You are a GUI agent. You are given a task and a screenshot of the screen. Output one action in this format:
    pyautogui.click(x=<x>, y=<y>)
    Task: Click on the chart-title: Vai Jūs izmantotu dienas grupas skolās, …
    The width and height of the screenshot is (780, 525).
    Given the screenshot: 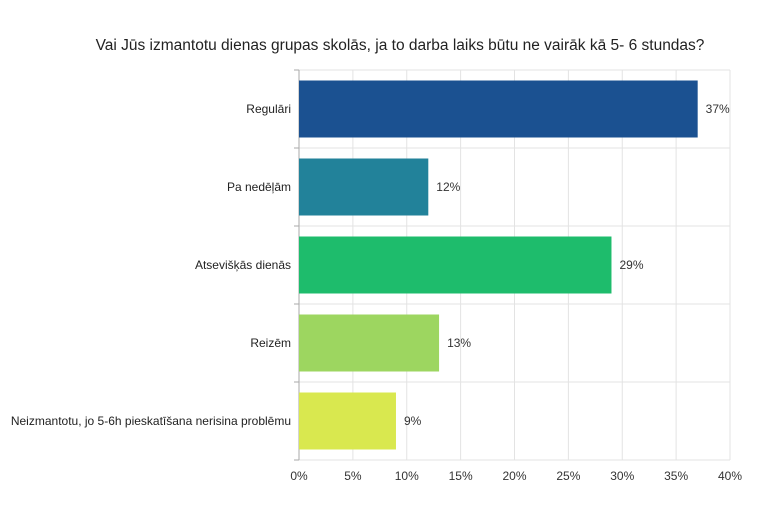 What is the action you would take?
    pyautogui.click(x=400, y=45)
    